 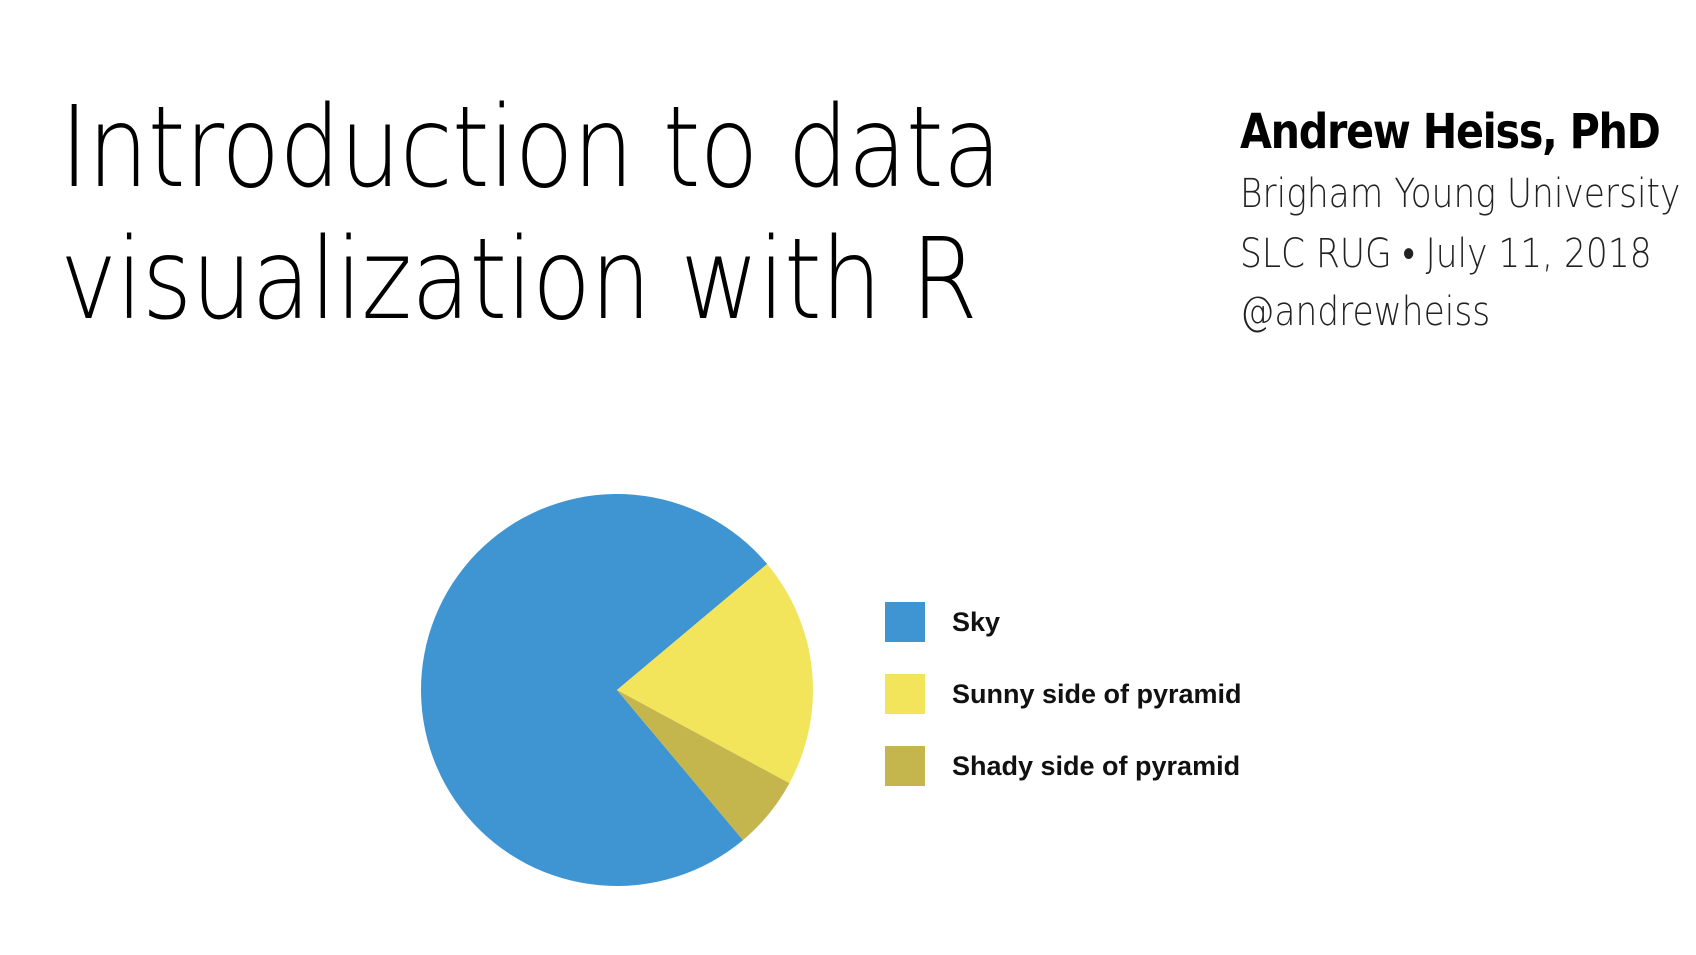 I want to click on author-name: Andrew Heiss, PhD, so click(x=1450, y=132).